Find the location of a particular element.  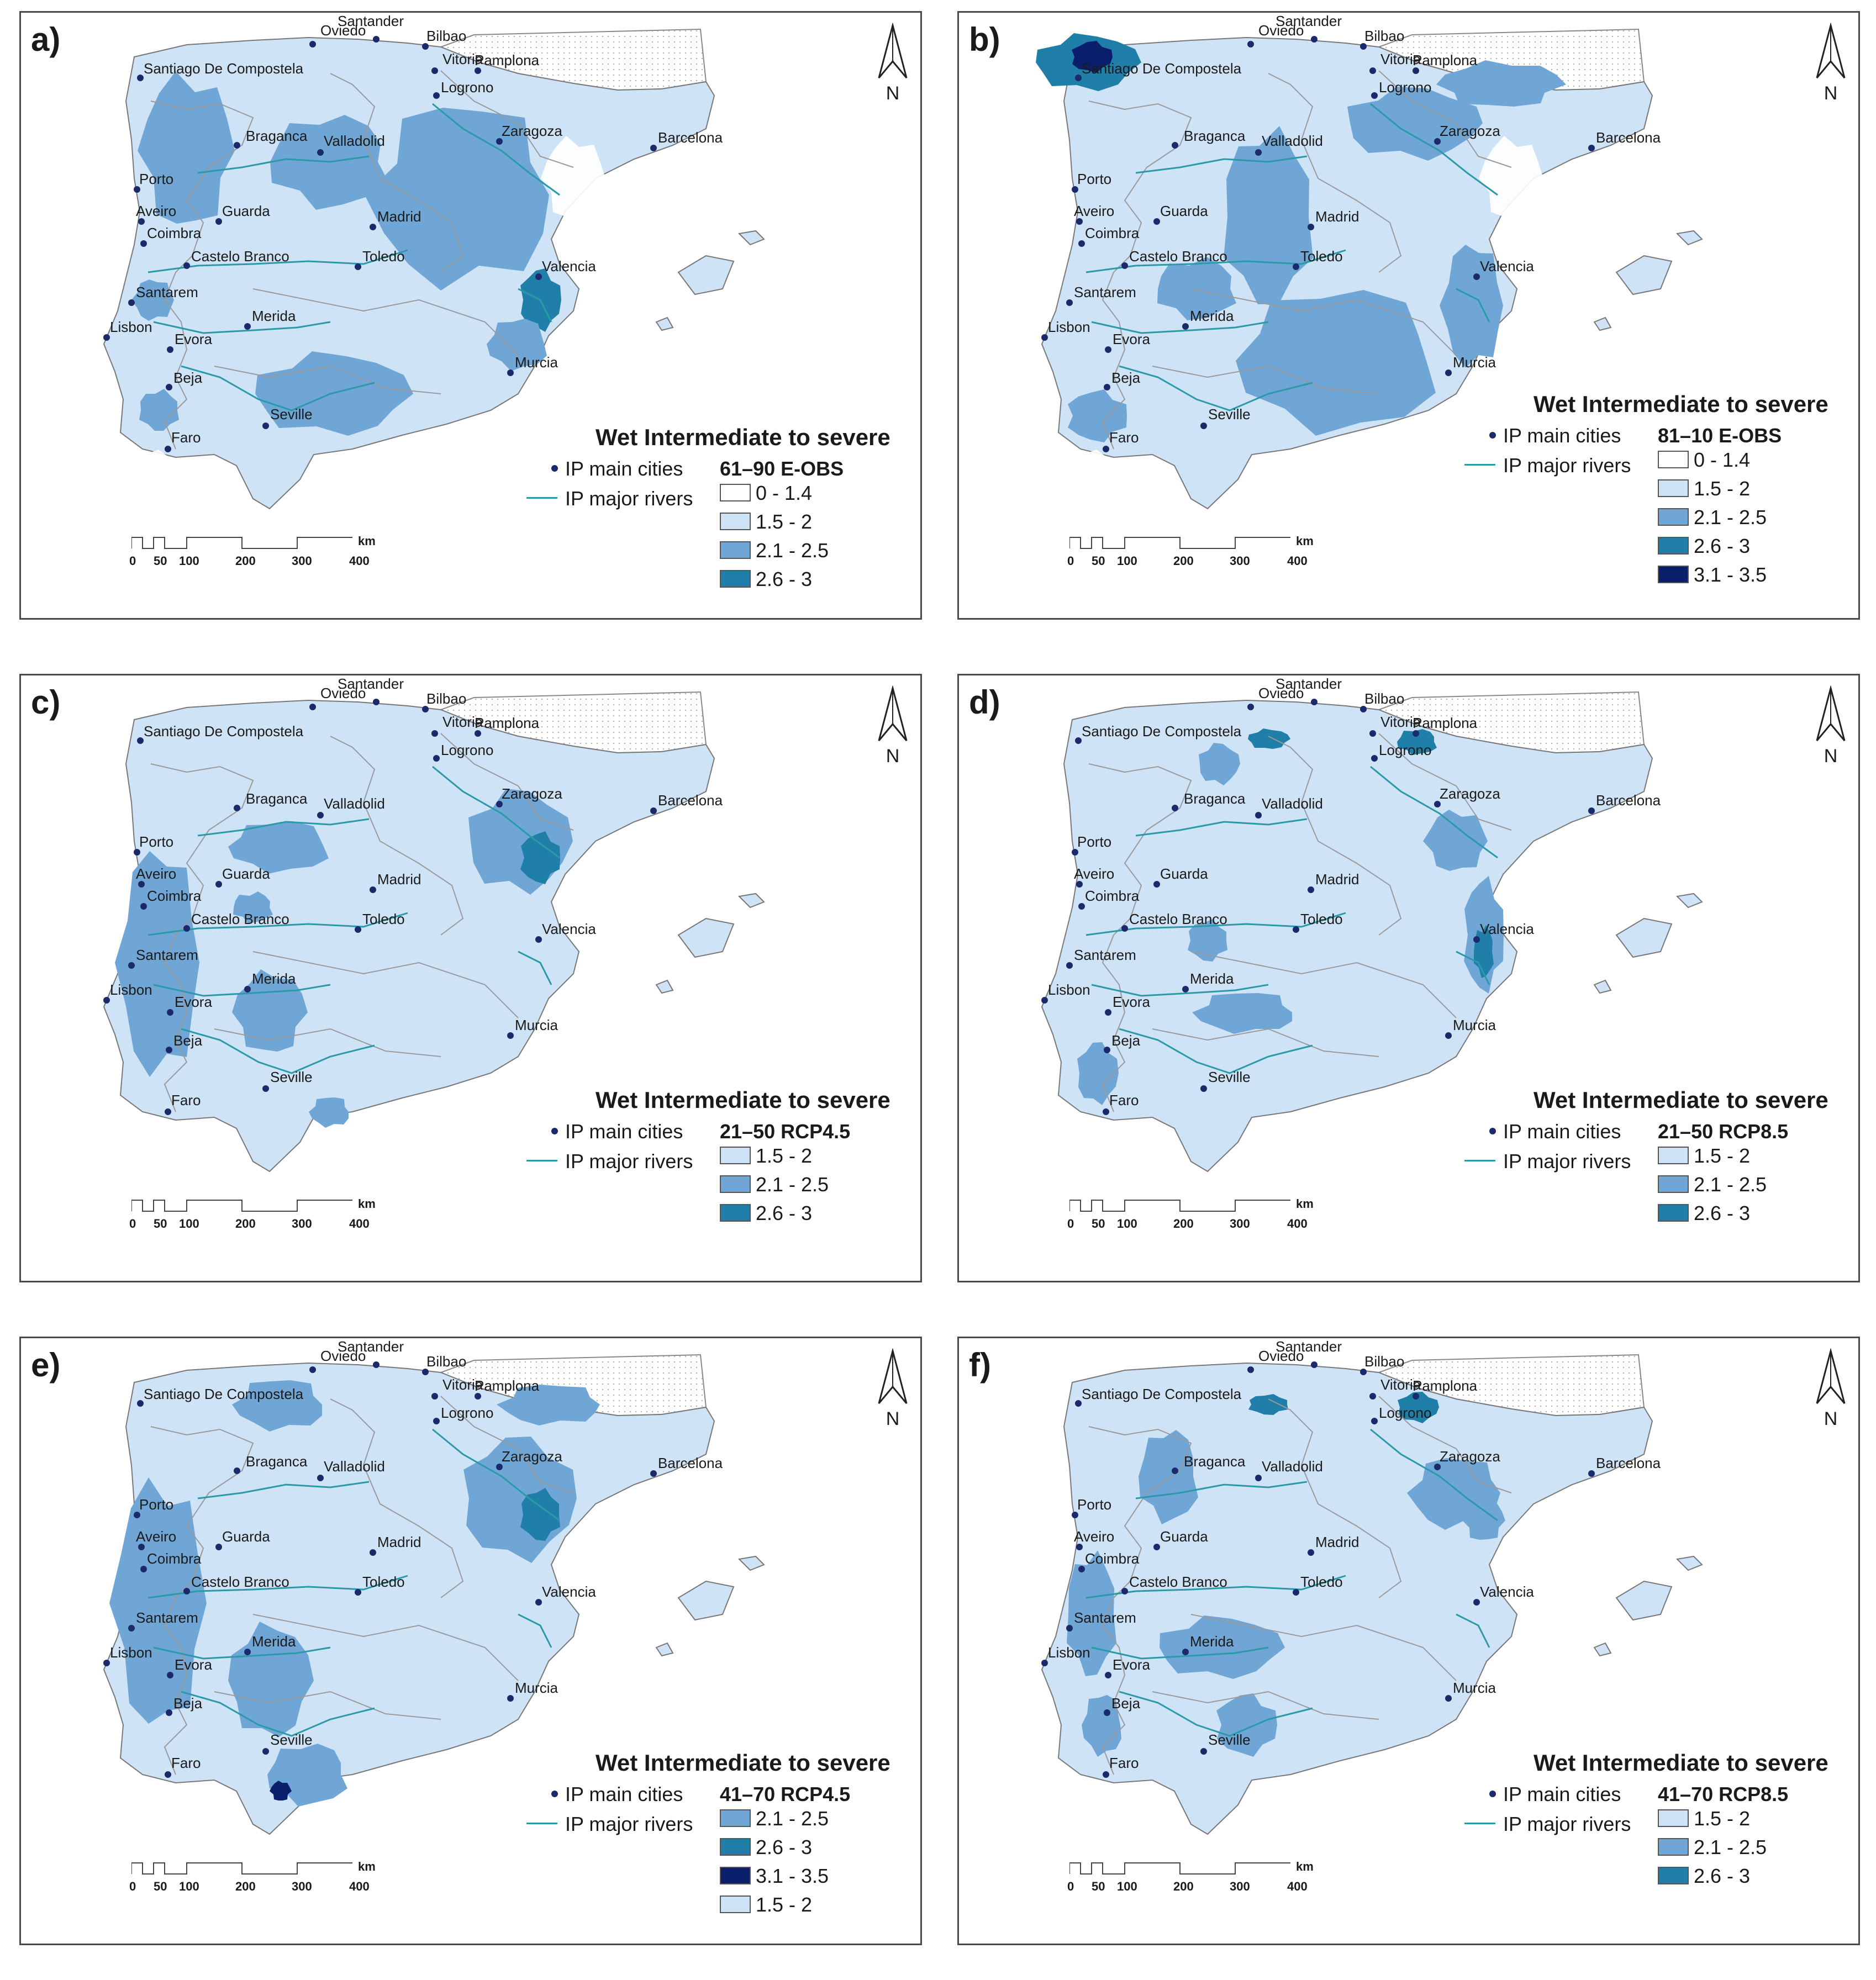

scale-tick: 400 is located at coordinates (360, 1224).